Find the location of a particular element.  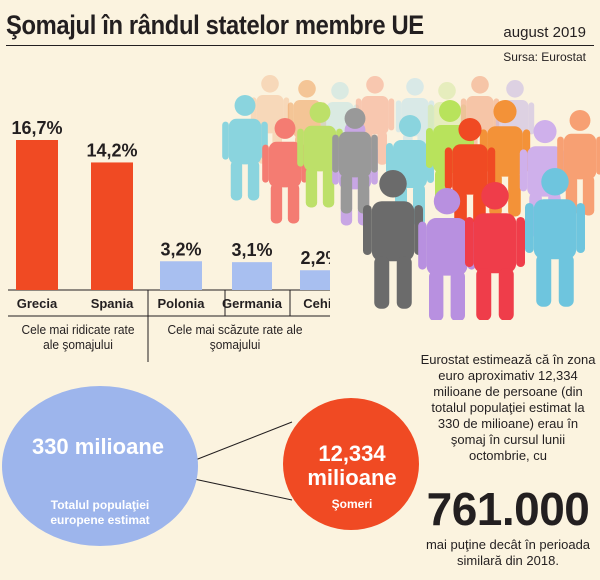

unemployed-value-line2: milioane is located at coordinates (352, 477).